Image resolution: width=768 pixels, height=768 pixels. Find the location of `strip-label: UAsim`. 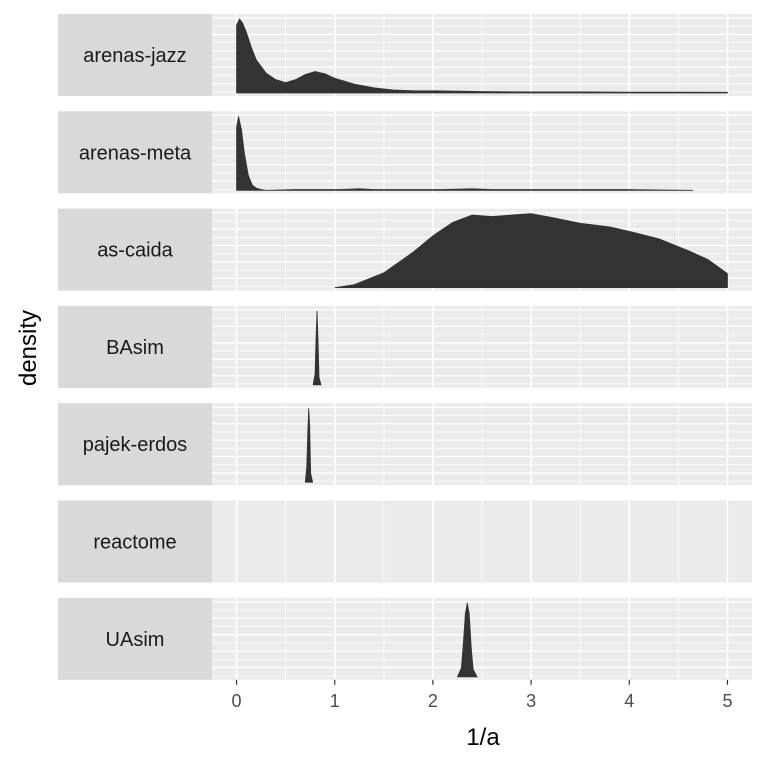

strip-label: UAsim is located at coordinates (135, 640).